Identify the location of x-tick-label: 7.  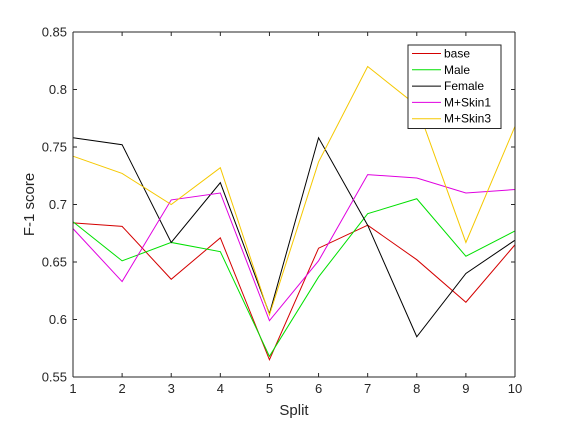
(367, 388).